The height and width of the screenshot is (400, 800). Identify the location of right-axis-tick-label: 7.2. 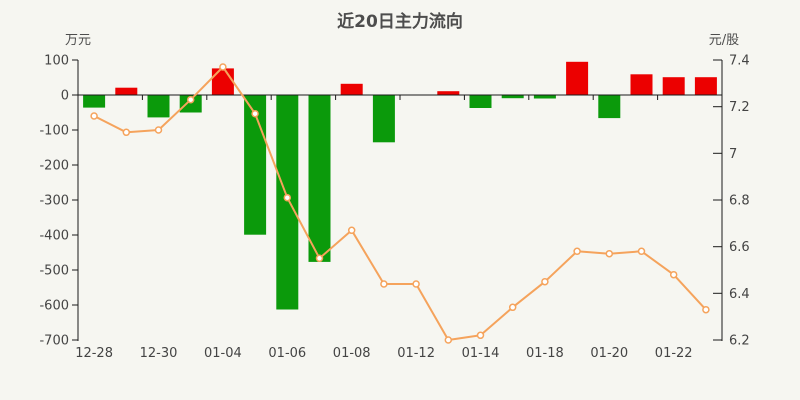
(739, 107).